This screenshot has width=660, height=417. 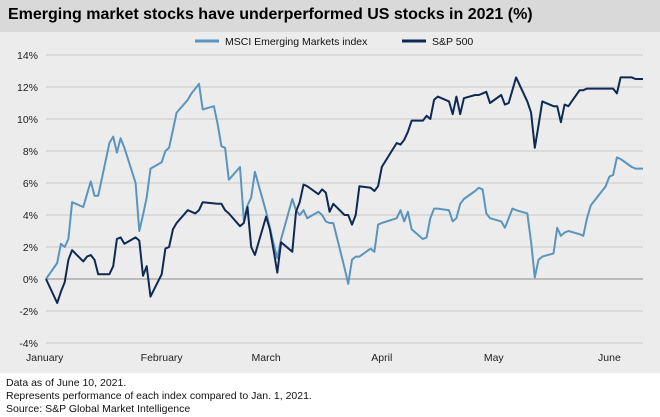 What do you see at coordinates (27, 120) in the screenshot?
I see `y-tick-label: 10%` at bounding box center [27, 120].